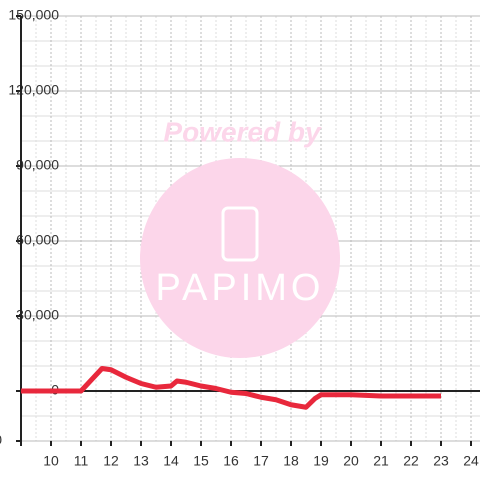  I want to click on x-tick-label: 10, so click(51, 461).